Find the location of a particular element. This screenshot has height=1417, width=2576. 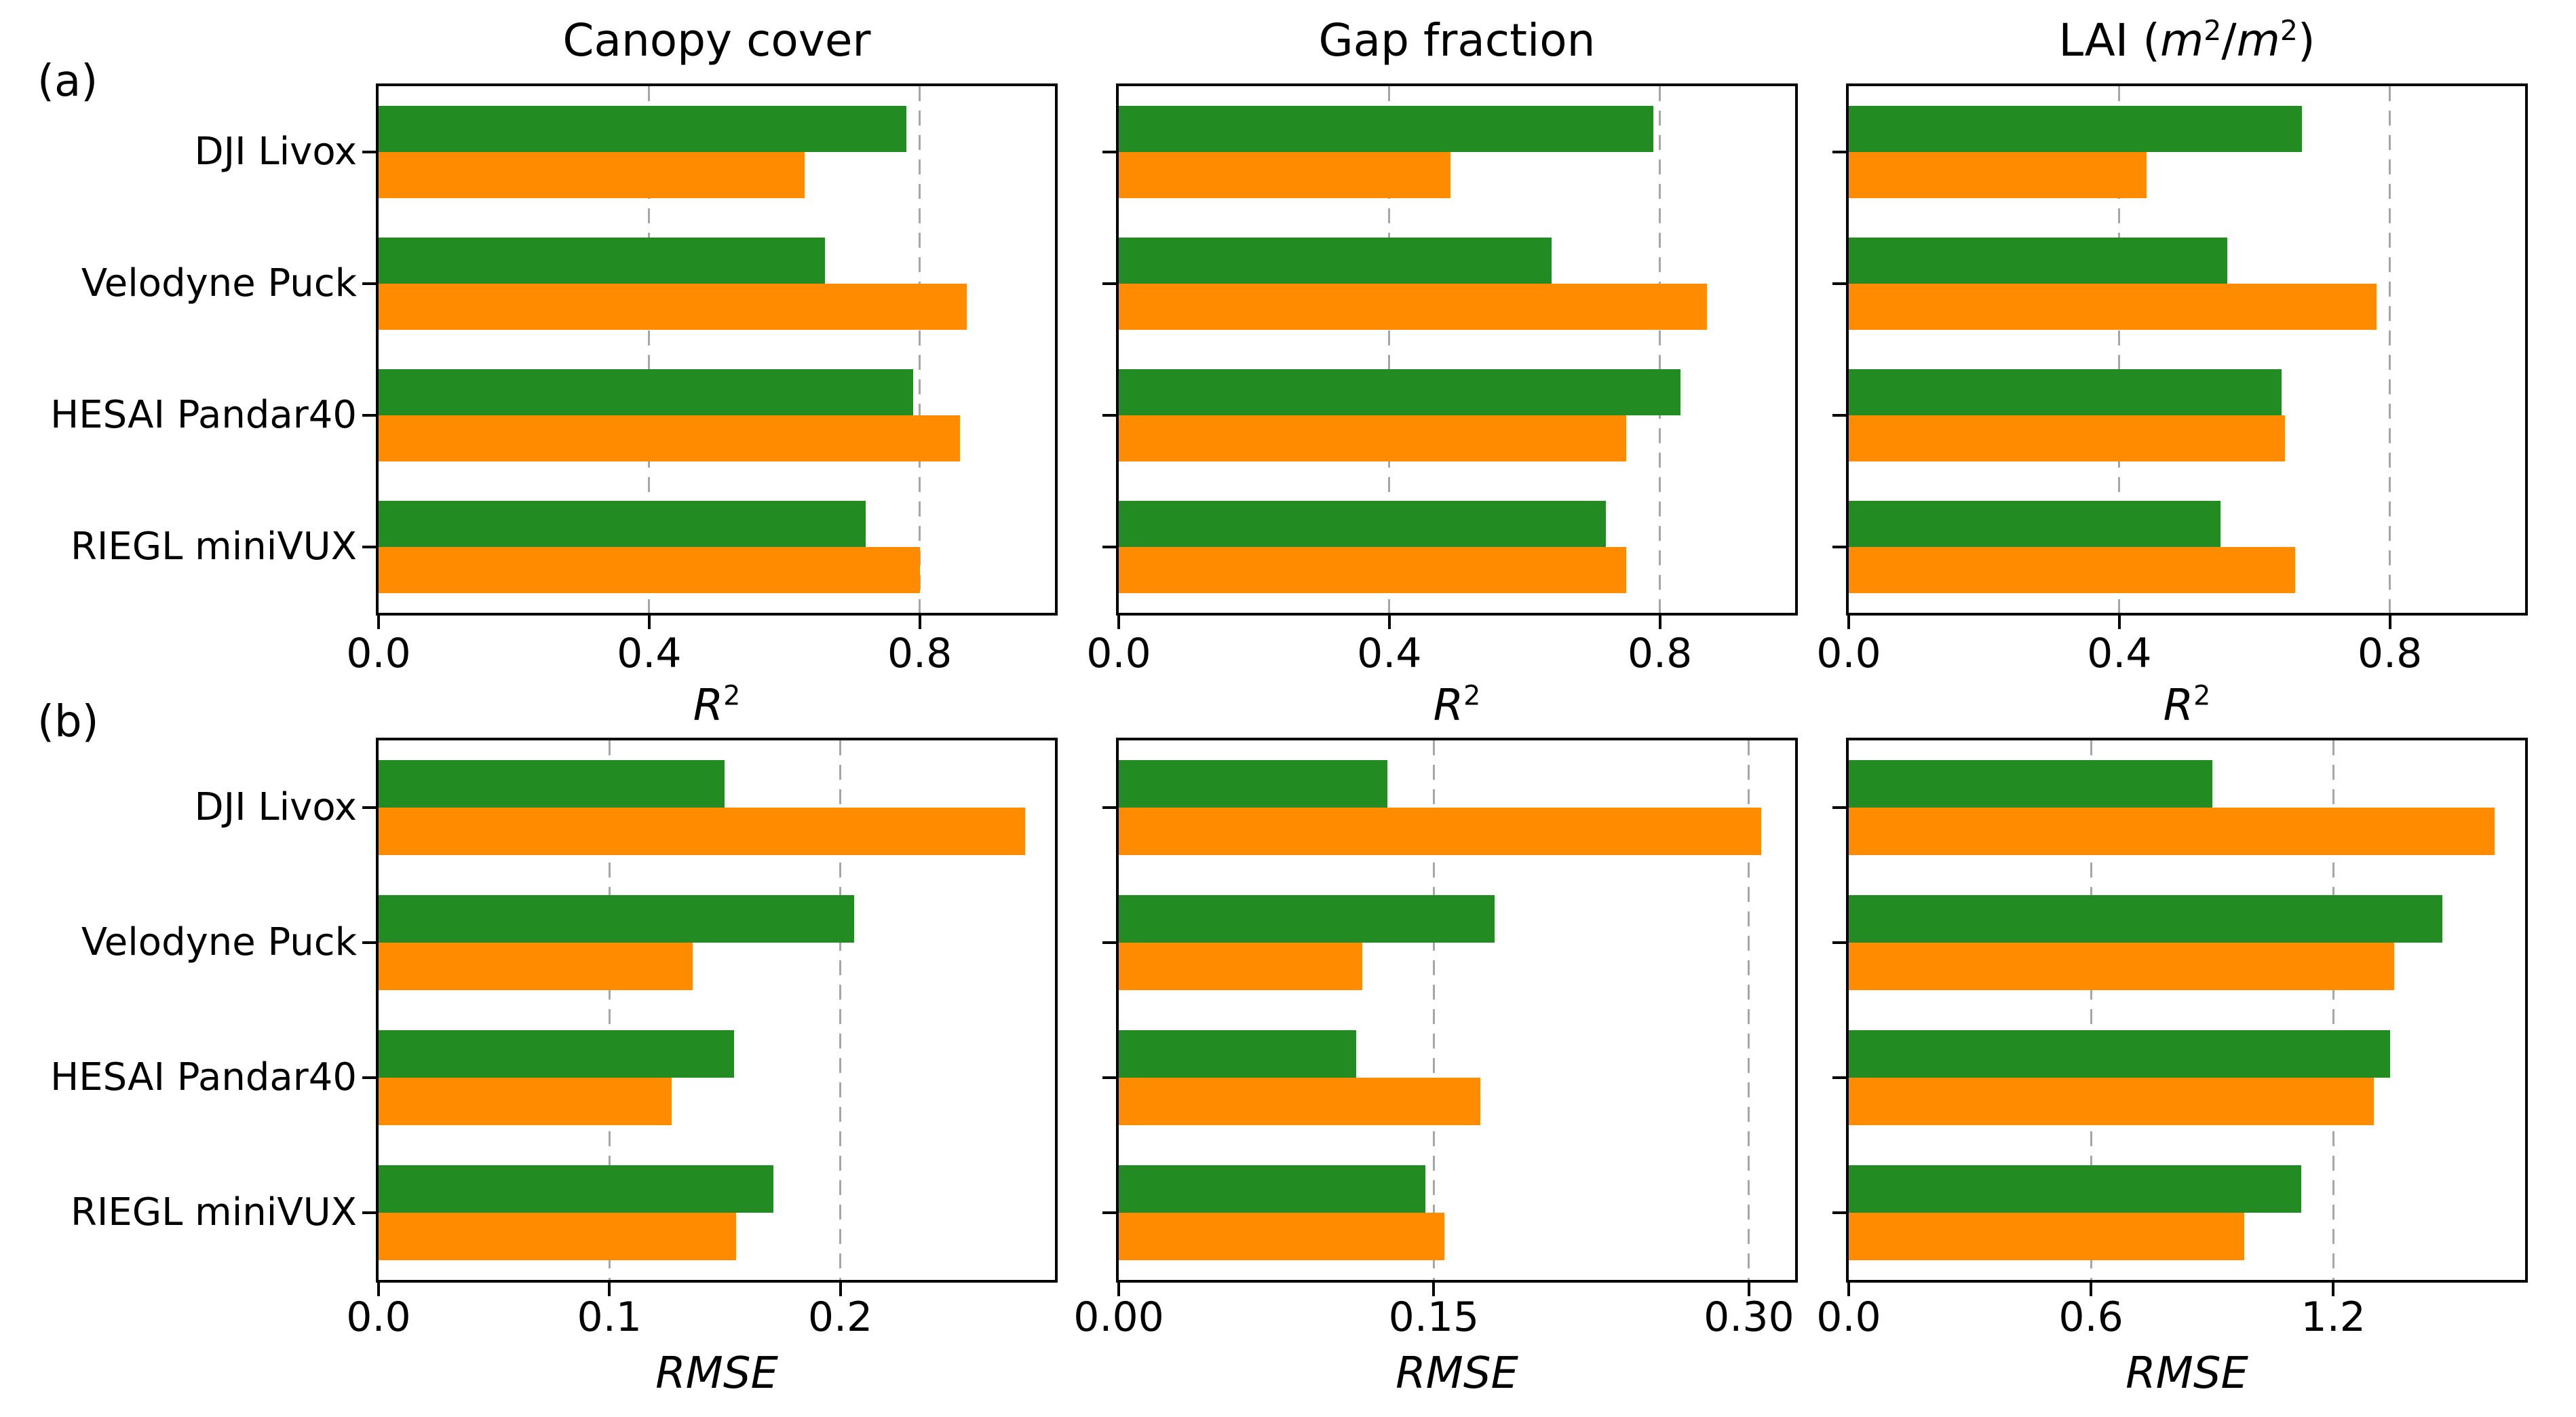

bar-green-velodyne-puck is located at coordinates (2038, 261).